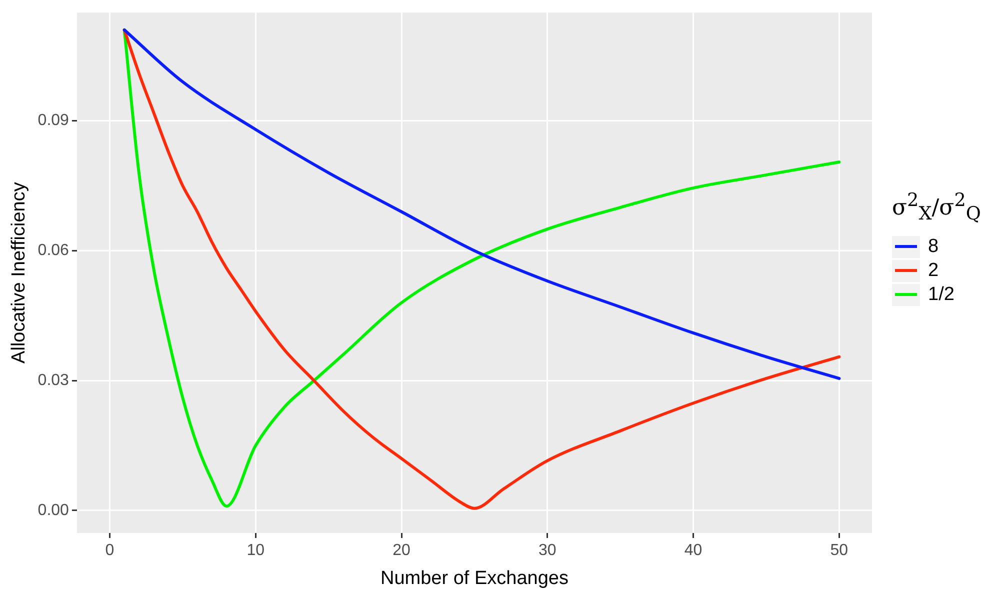 This screenshot has width=991, height=596. Describe the element at coordinates (693, 551) in the screenshot. I see `x-tick-label: 40` at that location.